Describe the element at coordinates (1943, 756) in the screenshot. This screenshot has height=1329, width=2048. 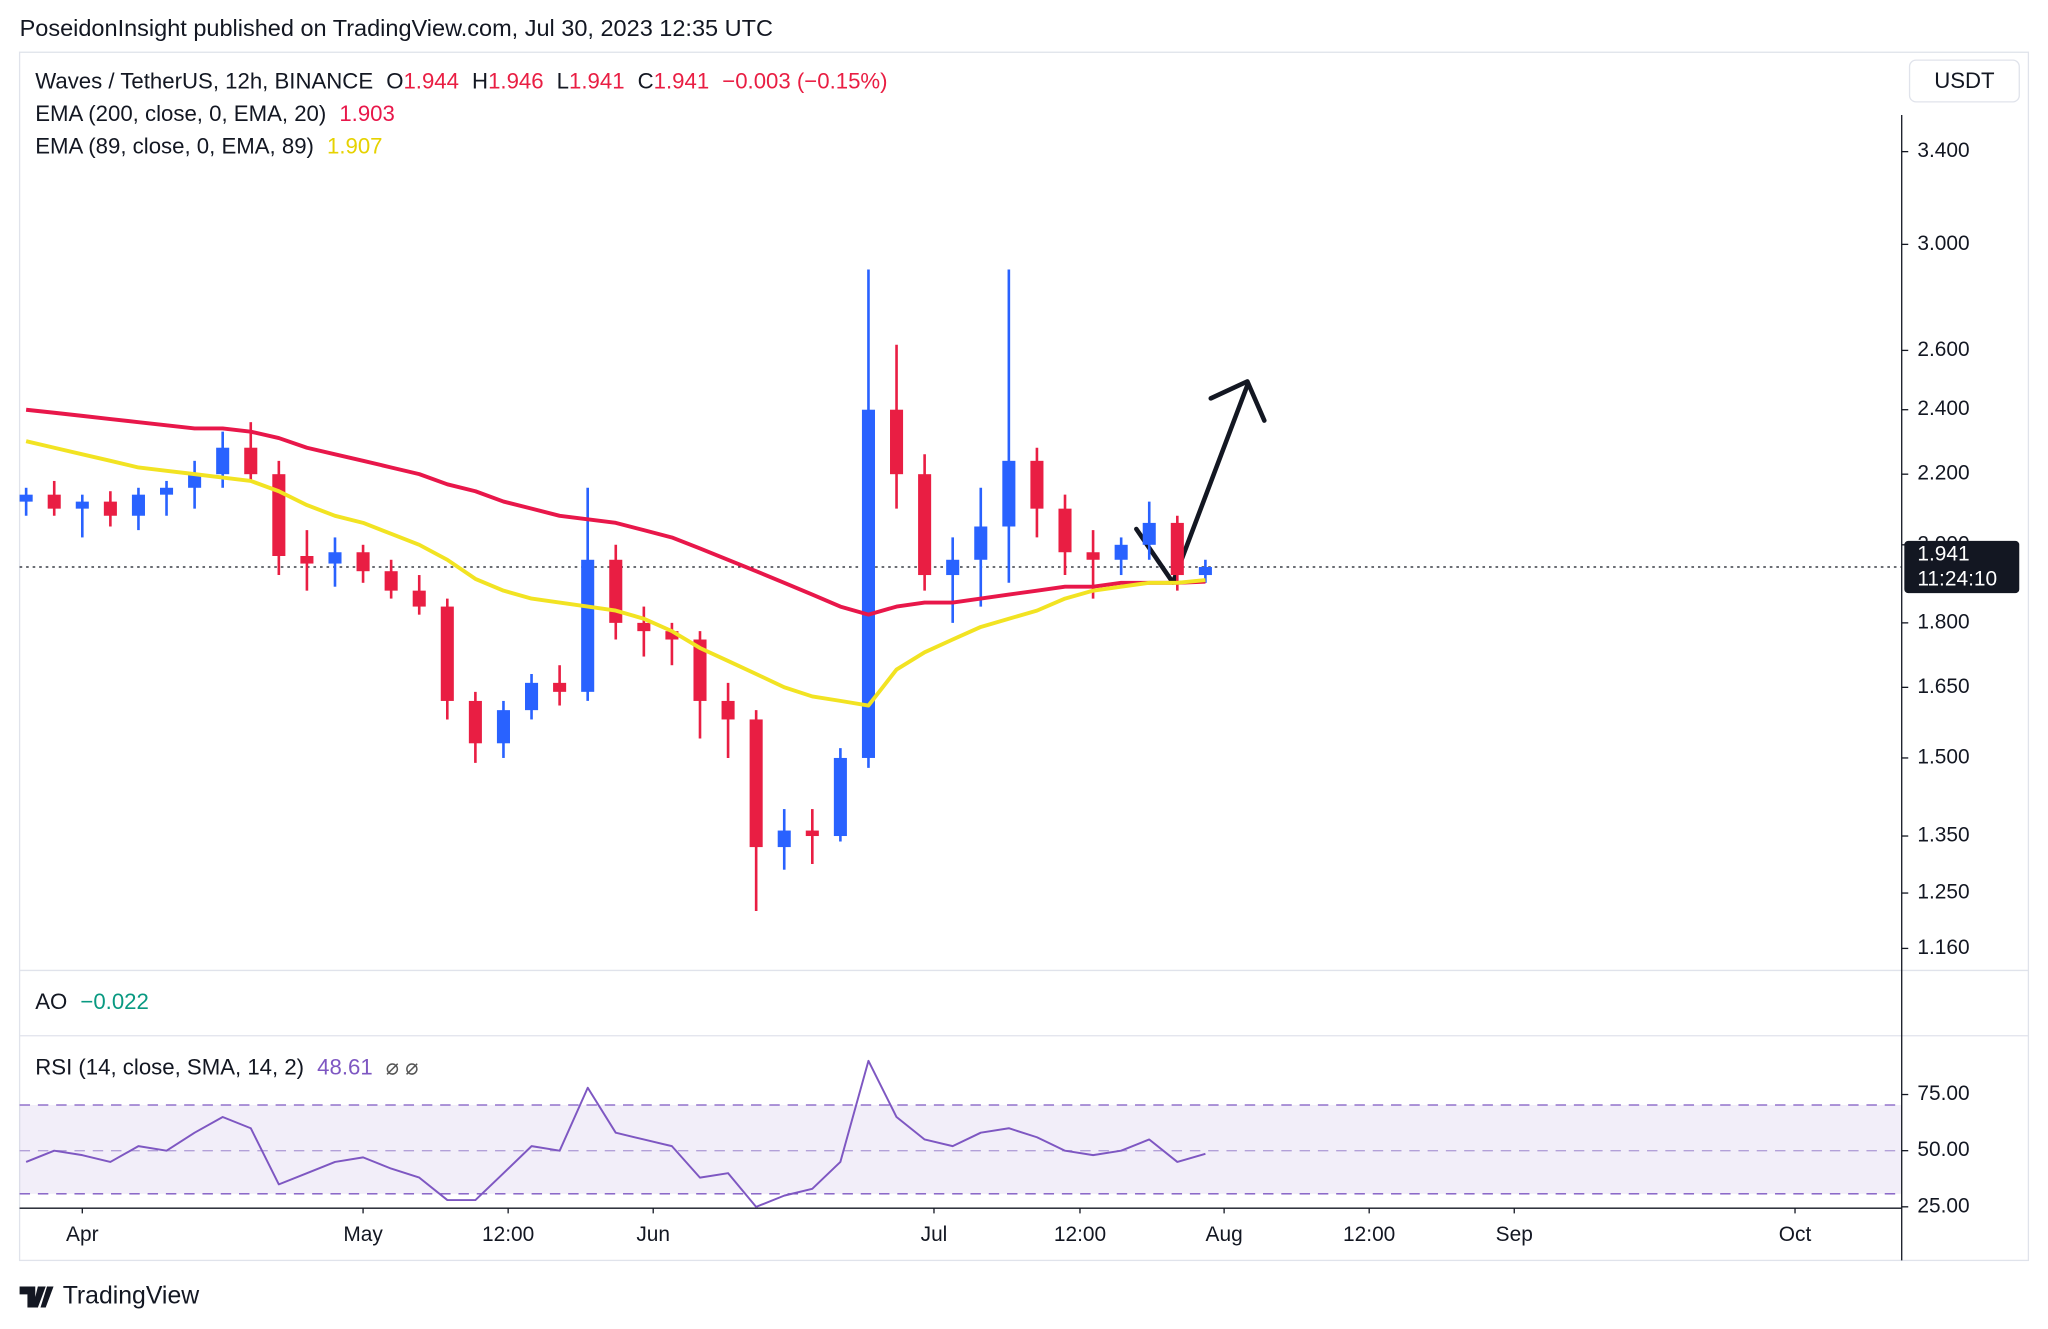
I see `y-tick-label: 1.500` at that location.